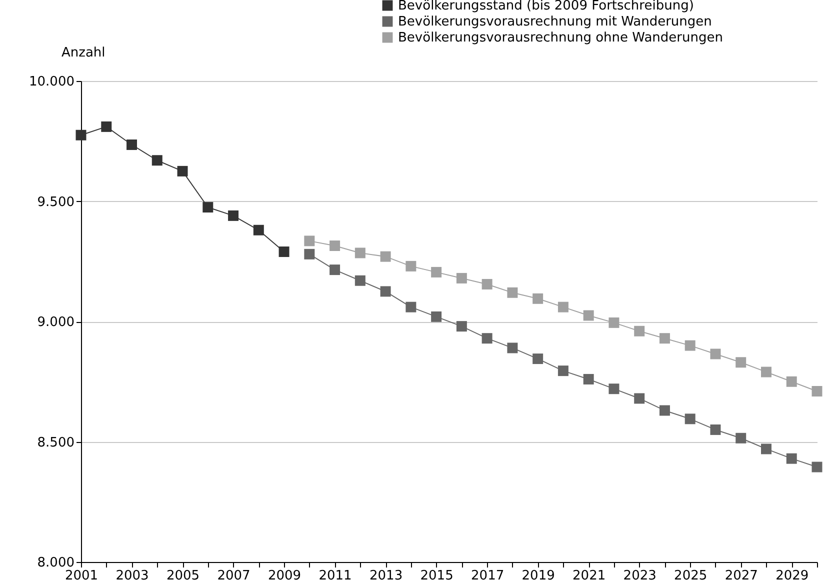  Describe the element at coordinates (792, 576) in the screenshot. I see `x-tick-label: 2029` at that location.